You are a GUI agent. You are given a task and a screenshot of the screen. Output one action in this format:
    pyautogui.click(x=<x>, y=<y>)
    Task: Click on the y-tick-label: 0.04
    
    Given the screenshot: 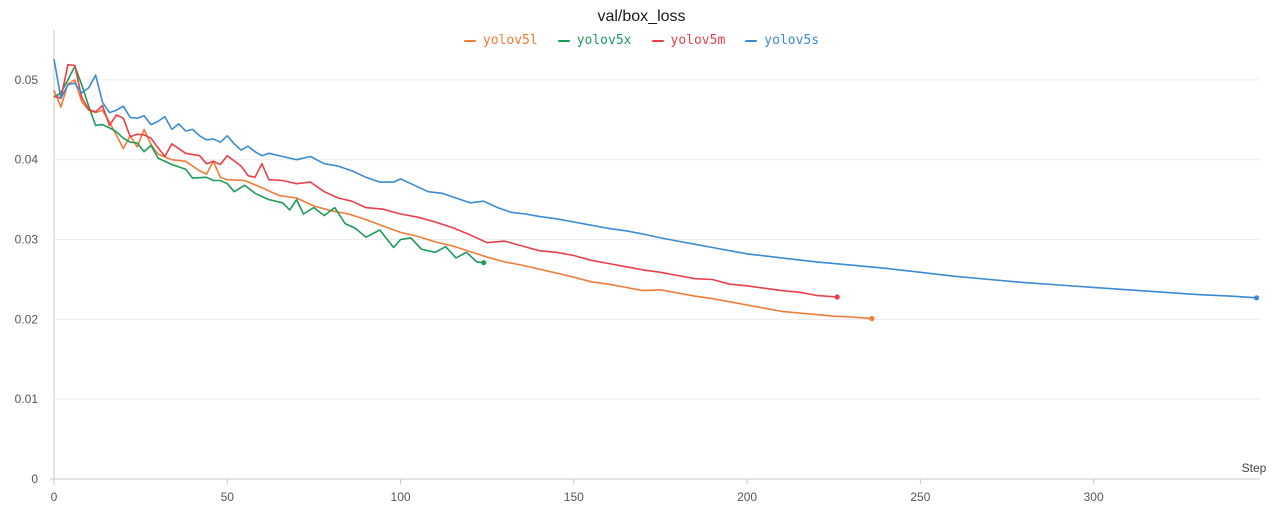 What is the action you would take?
    pyautogui.click(x=27, y=160)
    